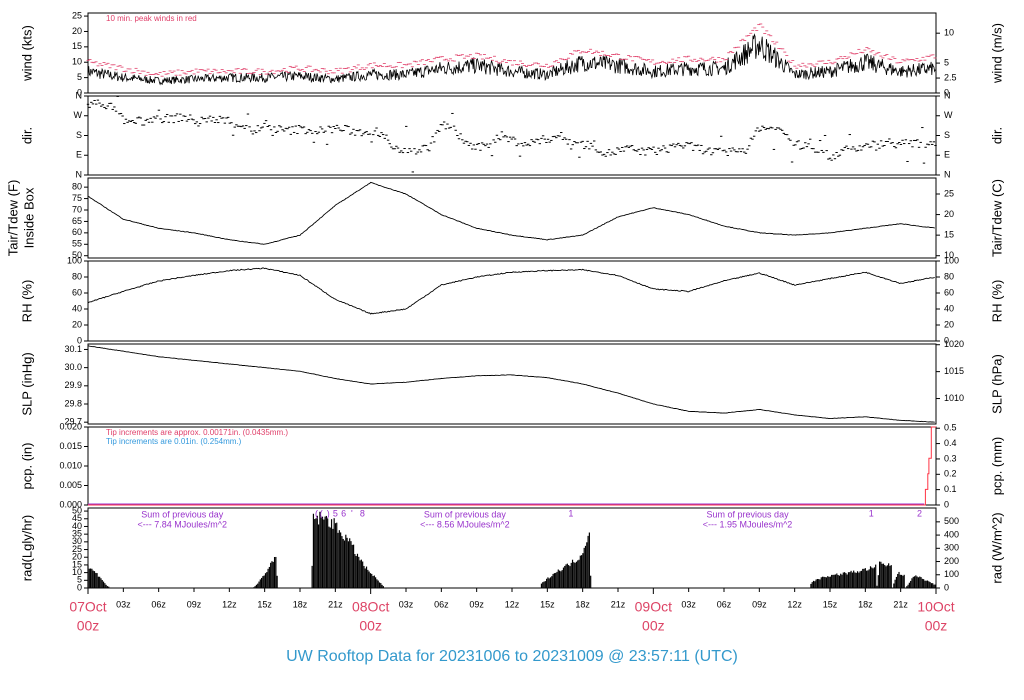 This screenshot has height=700, width=1024. Describe the element at coordinates (946, 340) in the screenshot. I see `rh-rtick-label: 0` at that location.